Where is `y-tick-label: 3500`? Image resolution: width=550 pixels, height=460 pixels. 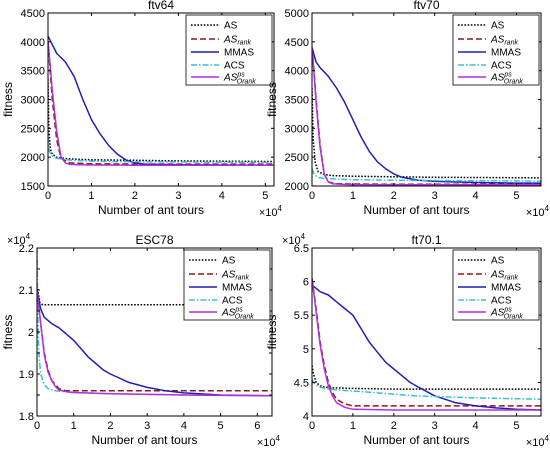 y-tick-label: 3500 is located at coordinates (297, 101).